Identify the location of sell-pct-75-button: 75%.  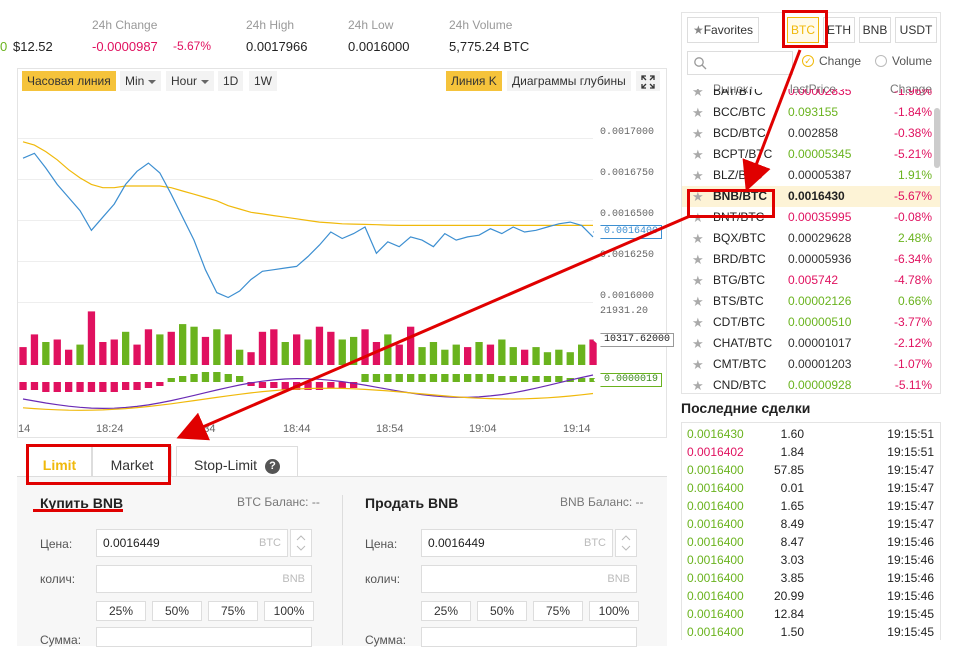
(558, 611).